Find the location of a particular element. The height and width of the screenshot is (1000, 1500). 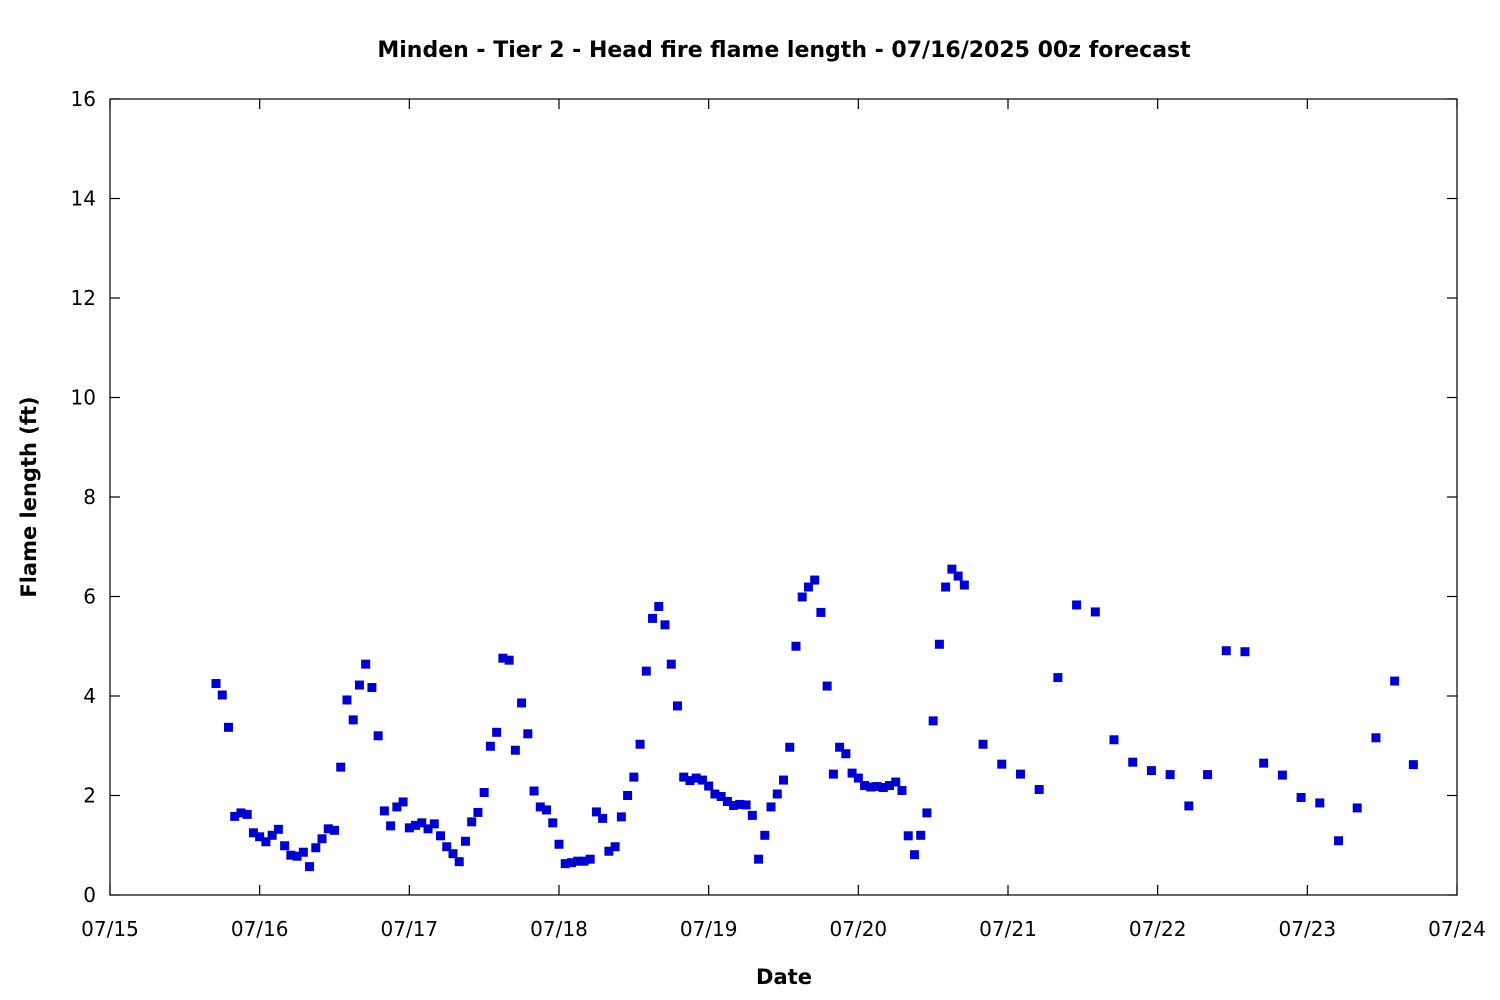

x-tick-label: 07/17 is located at coordinates (410, 929).